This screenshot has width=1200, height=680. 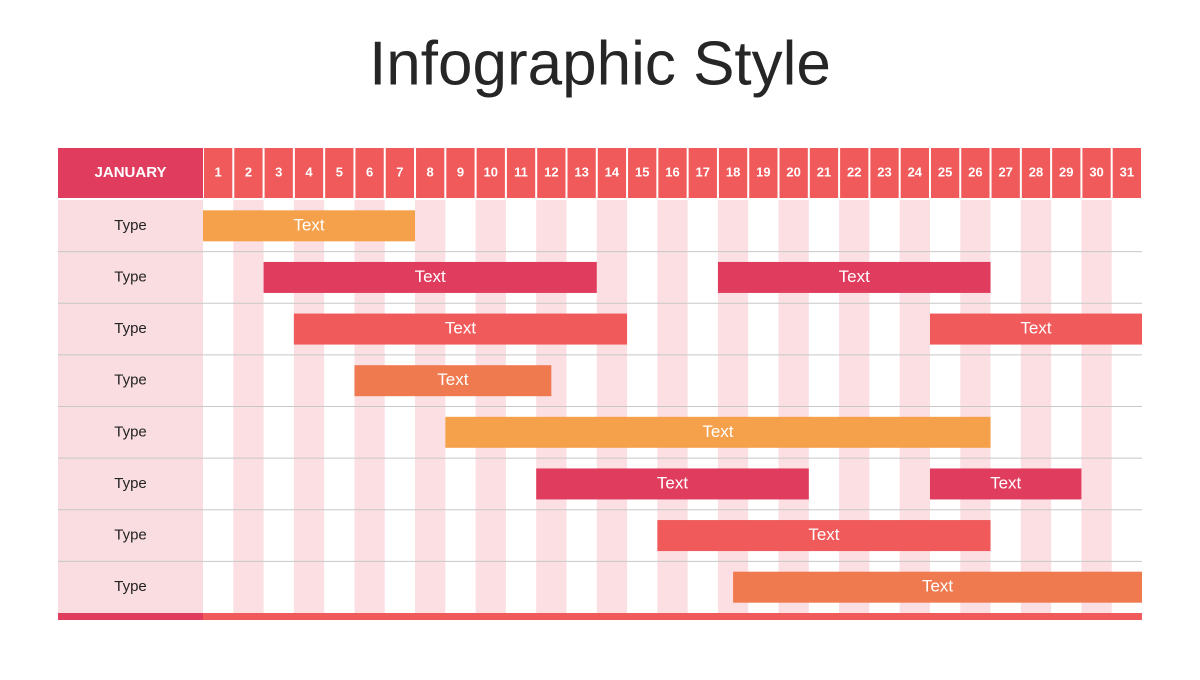 I want to click on day-label: 22, so click(x=854, y=171).